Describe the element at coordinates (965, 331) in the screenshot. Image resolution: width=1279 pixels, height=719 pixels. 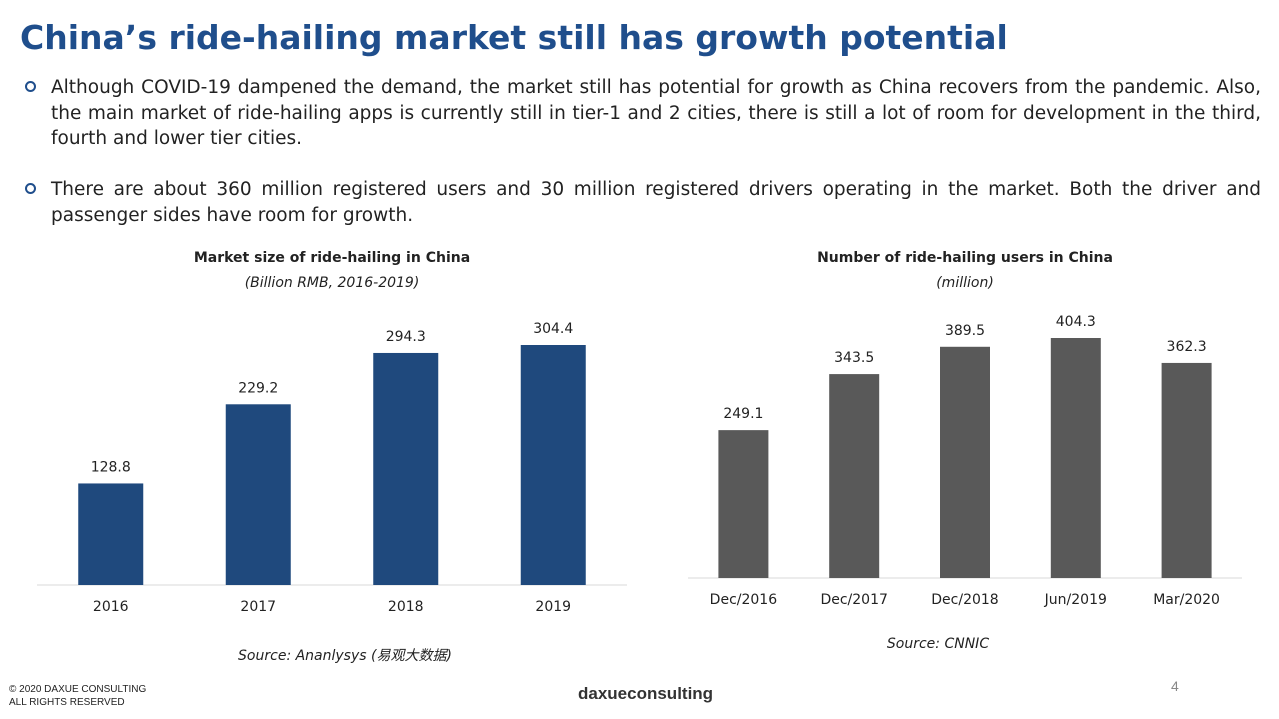
I see `value-label: 389.5` at that location.